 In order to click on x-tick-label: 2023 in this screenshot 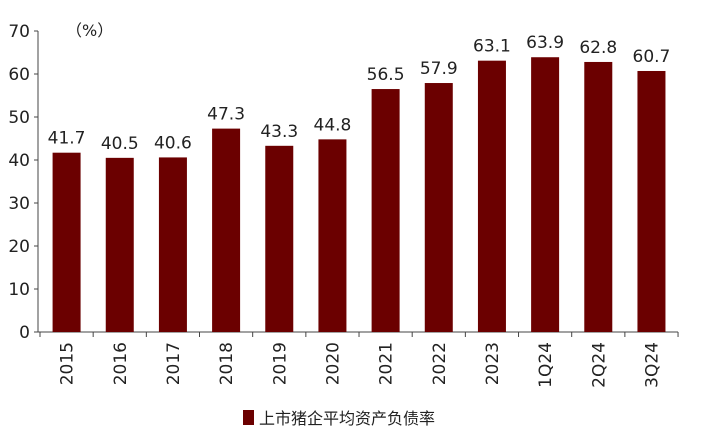, I will do `click(493, 363)`.